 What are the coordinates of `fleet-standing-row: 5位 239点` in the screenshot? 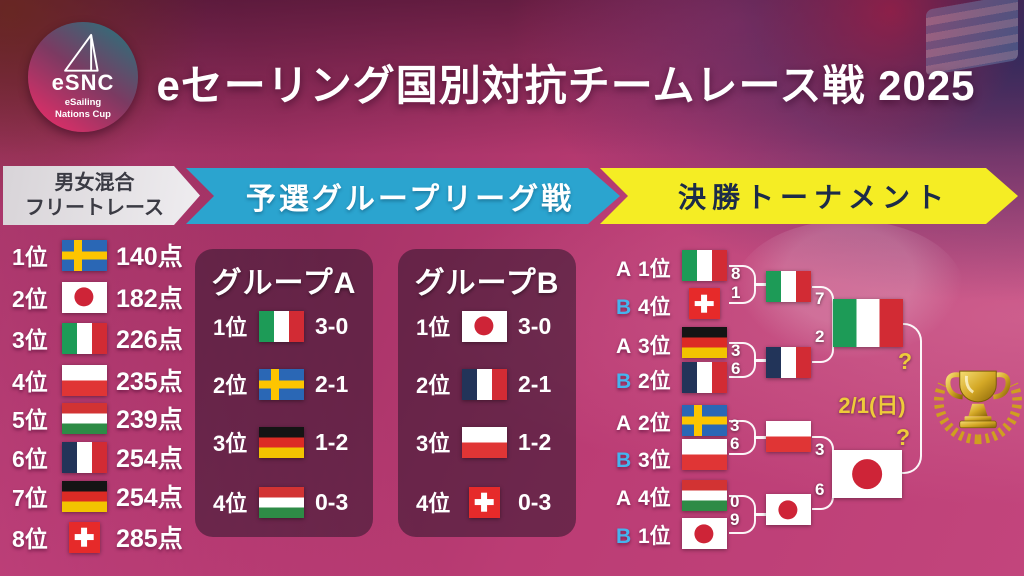 It's located at (97, 418).